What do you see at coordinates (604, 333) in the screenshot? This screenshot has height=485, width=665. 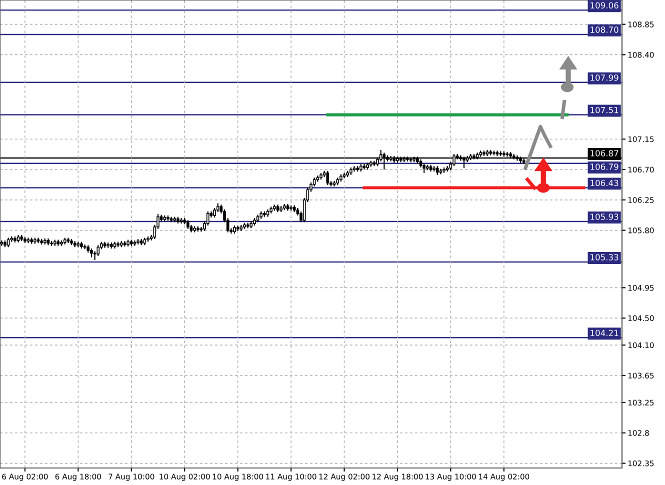 I see `ref-line-label: 104.21` at bounding box center [604, 333].